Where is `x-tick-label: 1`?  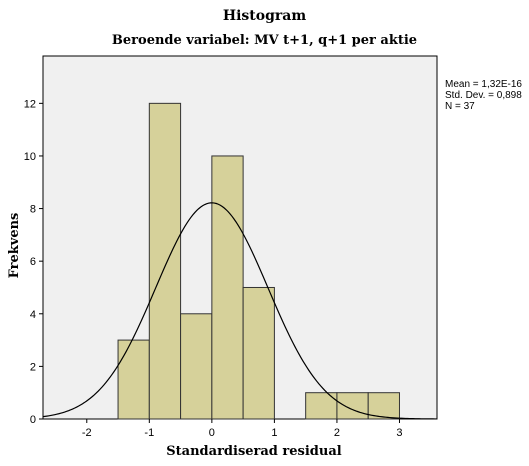 x-tick-label: 1 is located at coordinates (274, 433).